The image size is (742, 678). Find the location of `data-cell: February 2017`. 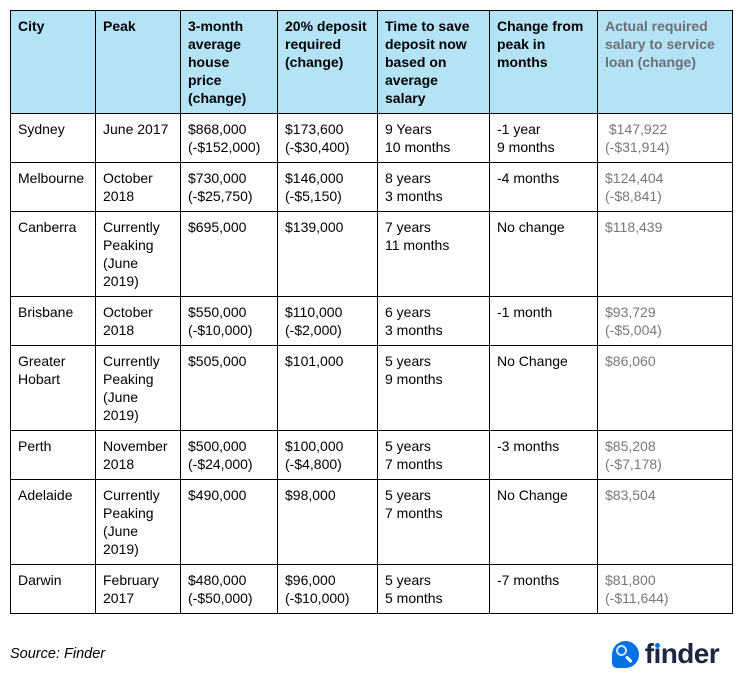

data-cell: February 2017 is located at coordinates (138, 589).